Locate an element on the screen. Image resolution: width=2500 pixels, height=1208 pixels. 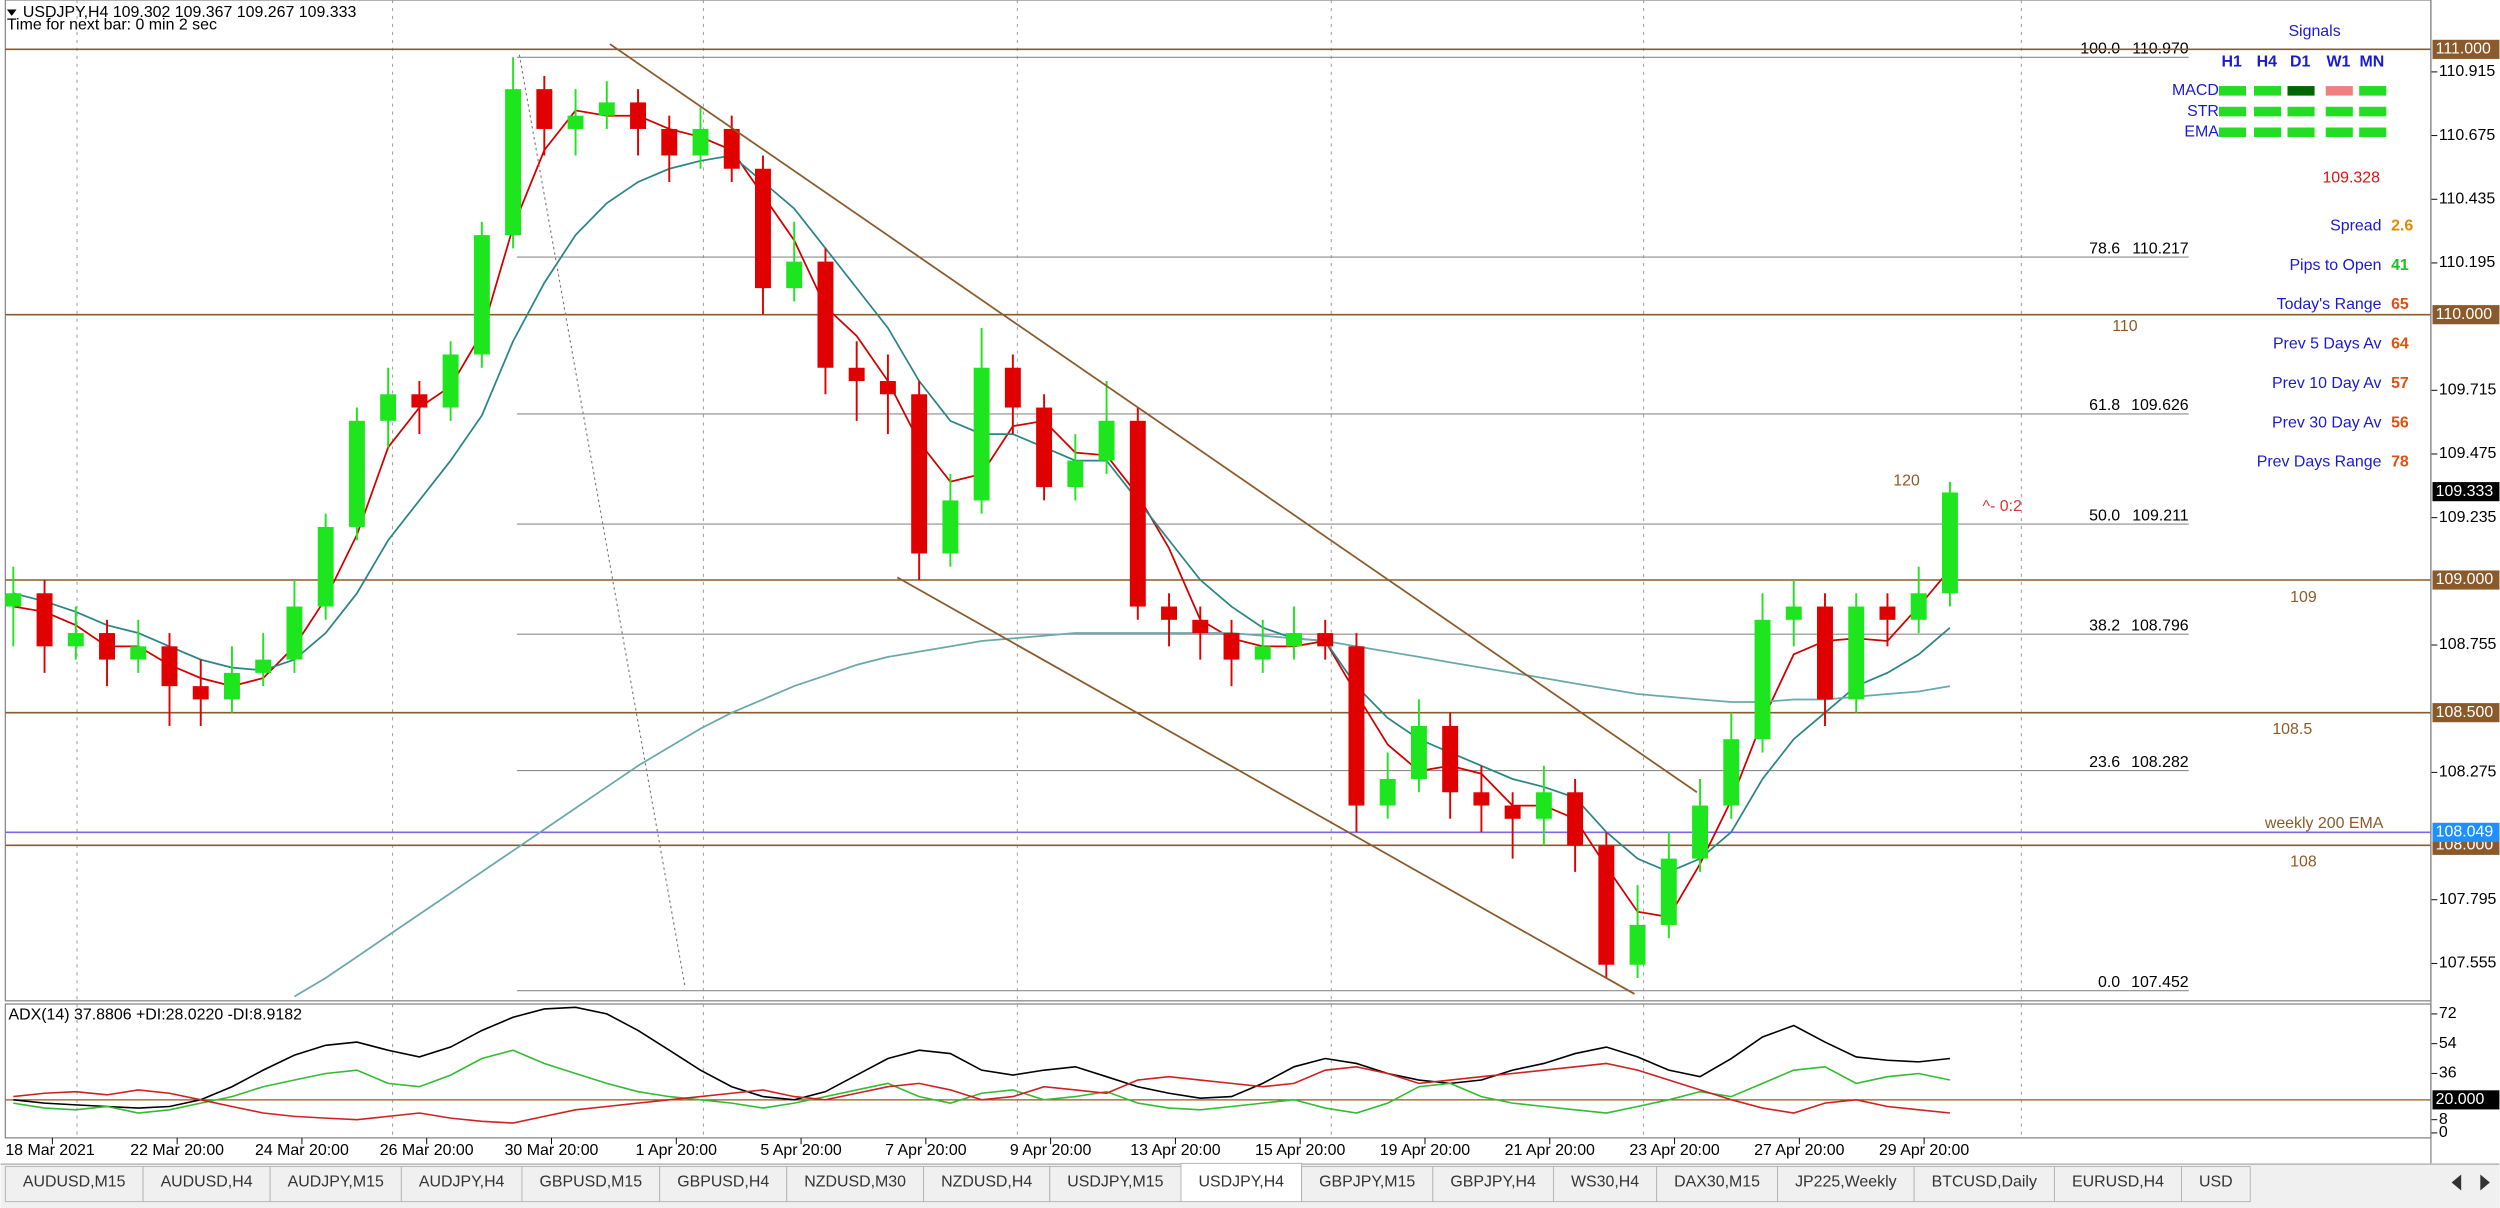
tab-label: DAX30,M15 is located at coordinates (1717, 1182).